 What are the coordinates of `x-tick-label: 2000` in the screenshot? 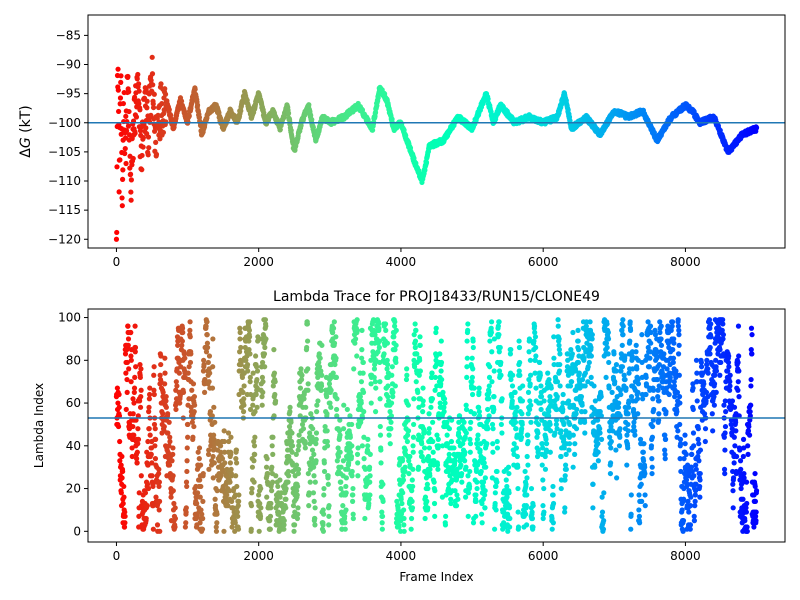 It's located at (258, 262).